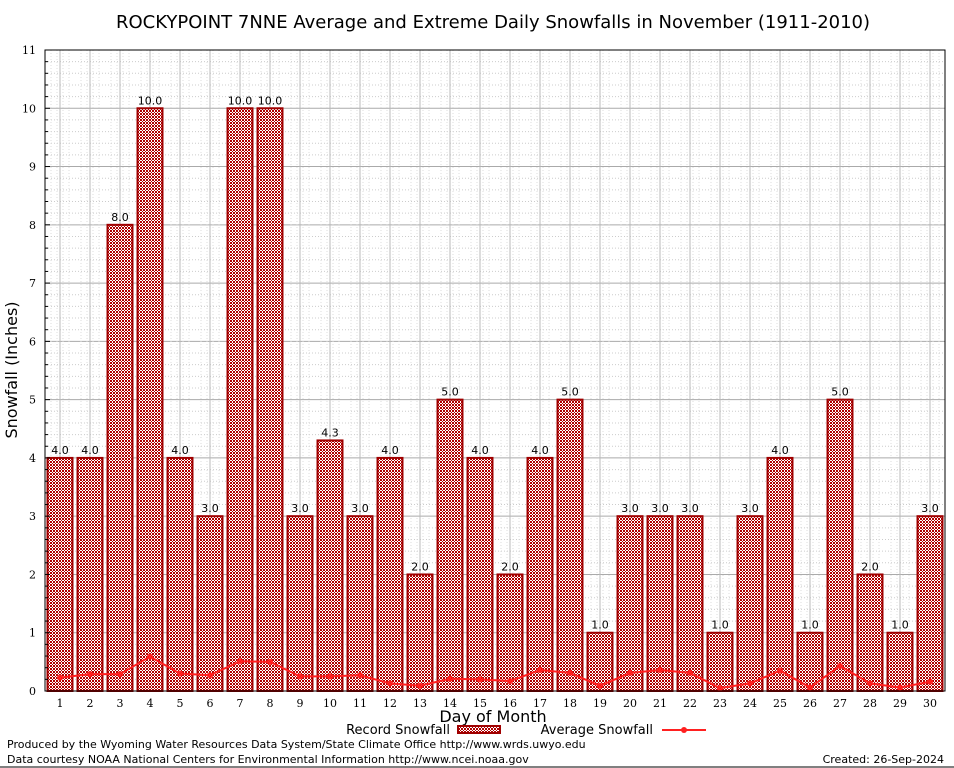 This screenshot has width=954, height=768. Describe the element at coordinates (32, 400) in the screenshot. I see `y-tick-label: 5` at that location.